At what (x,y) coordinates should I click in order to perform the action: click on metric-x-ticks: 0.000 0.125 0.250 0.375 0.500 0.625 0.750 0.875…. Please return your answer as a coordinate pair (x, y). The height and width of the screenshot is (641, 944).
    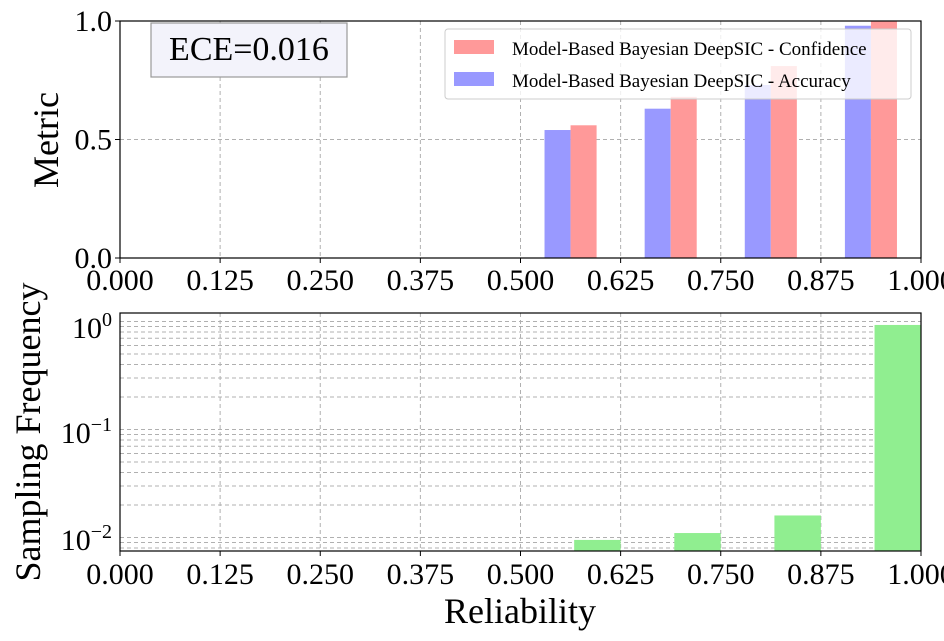
    Looking at the image, I should click on (515, 277).